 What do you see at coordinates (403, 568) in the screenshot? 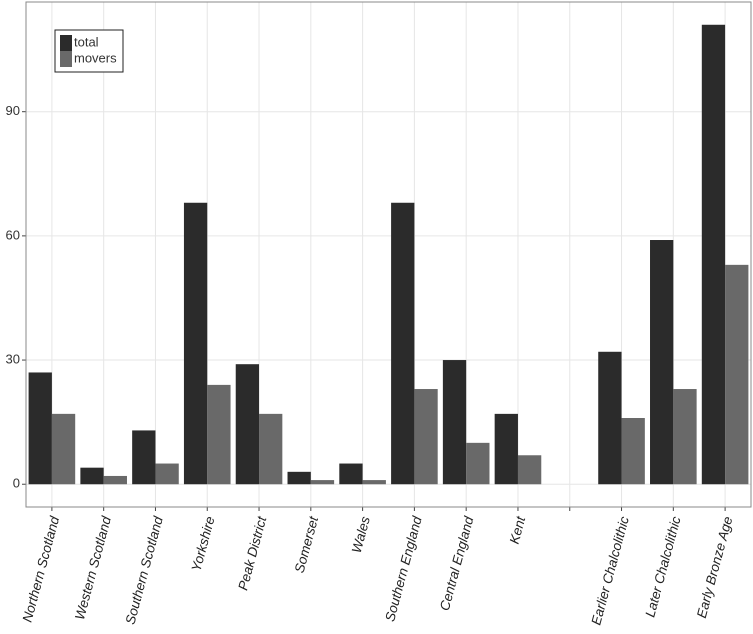
I see `x-tick-label: Southern England` at bounding box center [403, 568].